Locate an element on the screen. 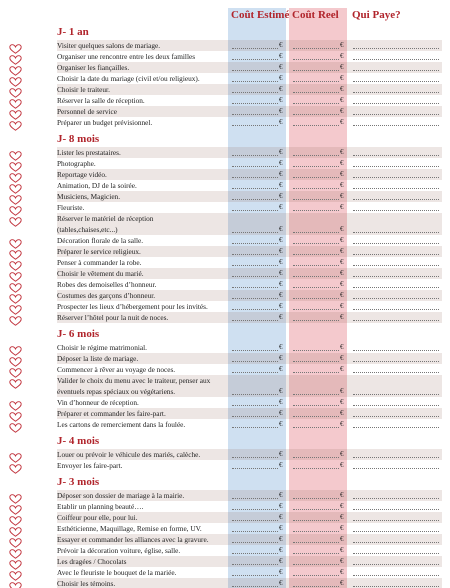  checklist-row: Organiser les fiançailles. € € is located at coordinates (225, 67).